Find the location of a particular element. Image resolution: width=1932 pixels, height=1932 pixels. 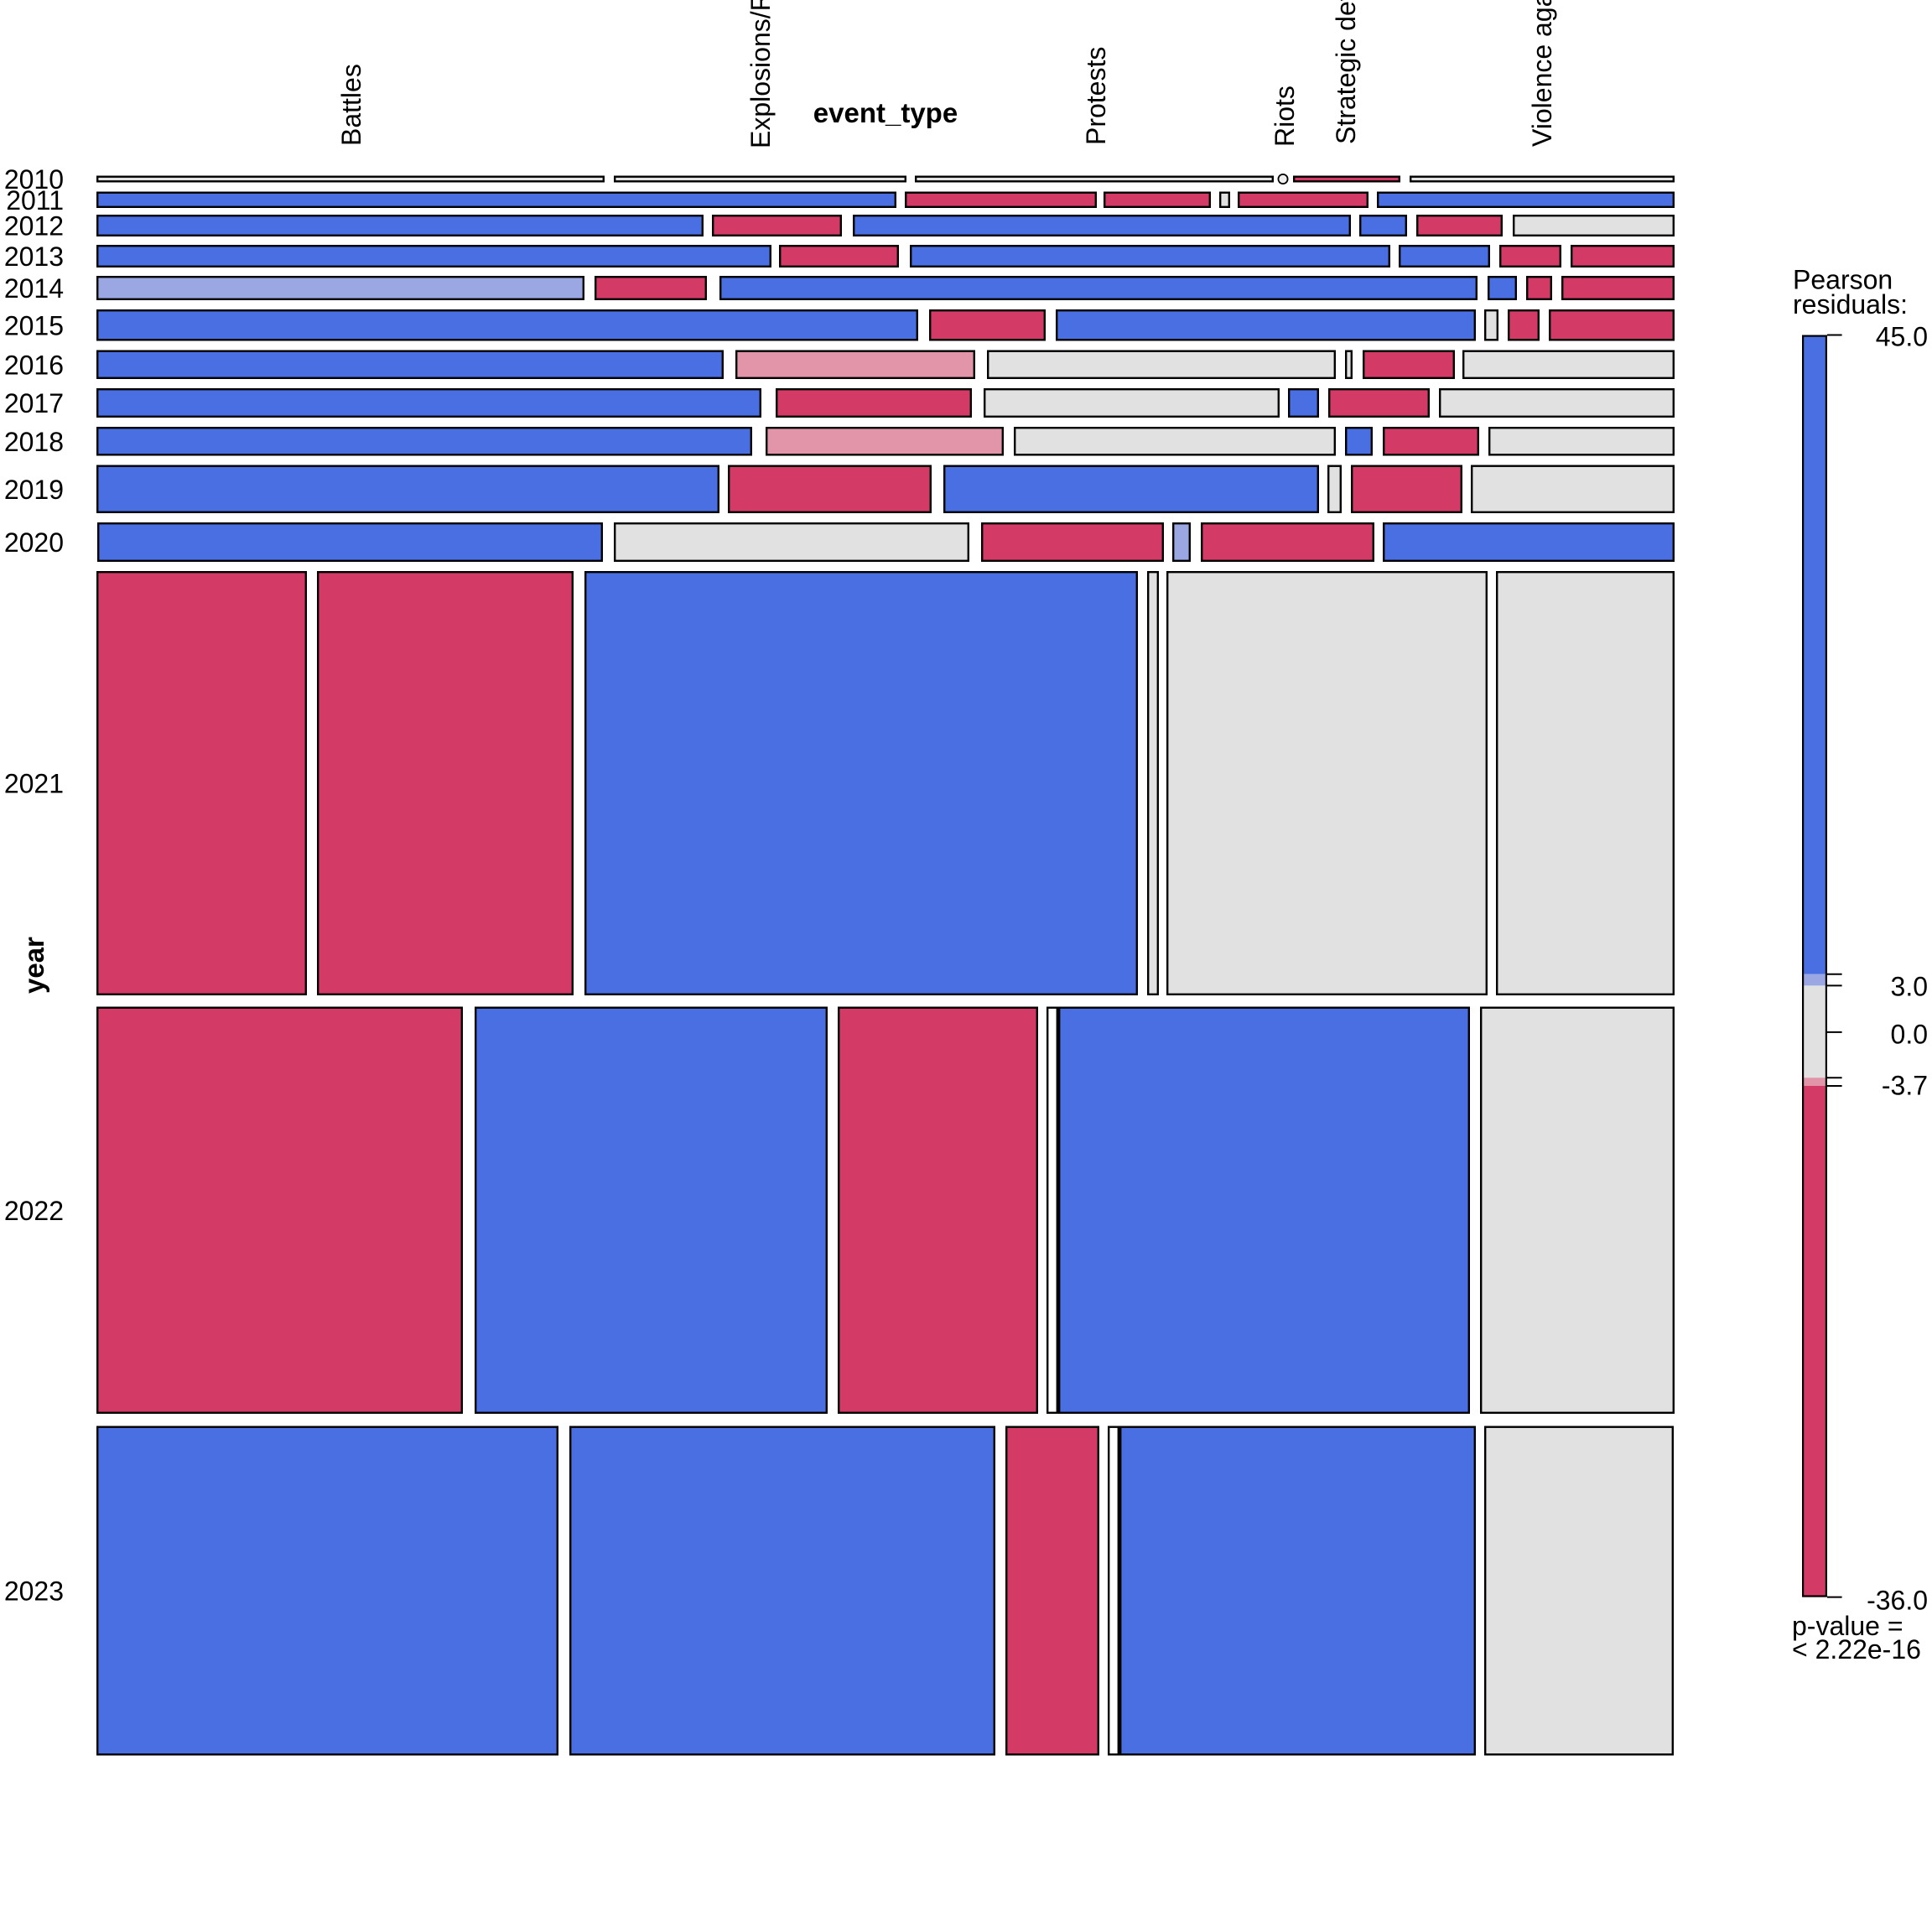

svg-text: 3.0 is located at coordinates (1909, 987).